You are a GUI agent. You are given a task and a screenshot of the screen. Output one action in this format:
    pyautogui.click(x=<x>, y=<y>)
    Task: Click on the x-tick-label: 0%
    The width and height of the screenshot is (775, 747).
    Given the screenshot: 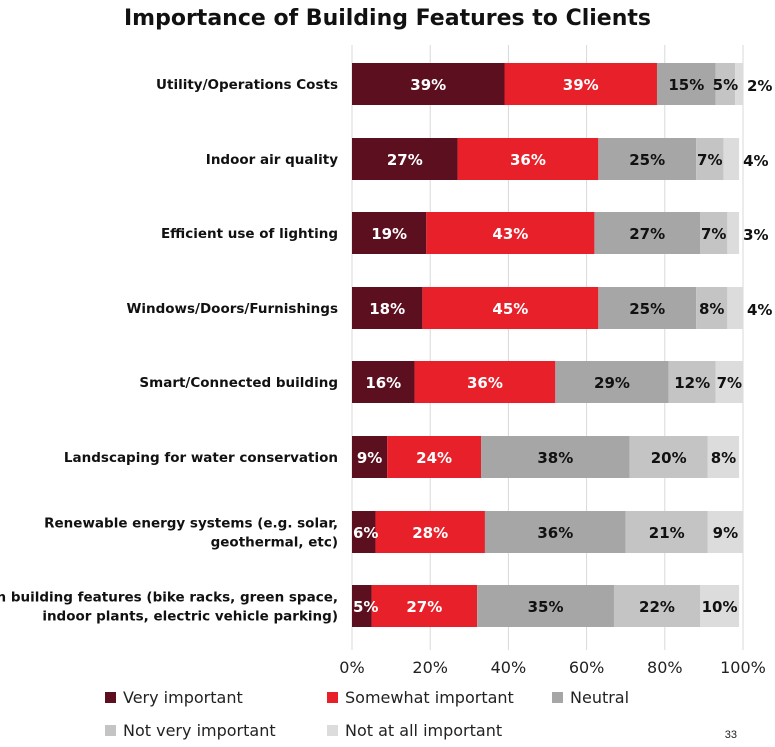 What is the action you would take?
    pyautogui.click(x=351, y=667)
    